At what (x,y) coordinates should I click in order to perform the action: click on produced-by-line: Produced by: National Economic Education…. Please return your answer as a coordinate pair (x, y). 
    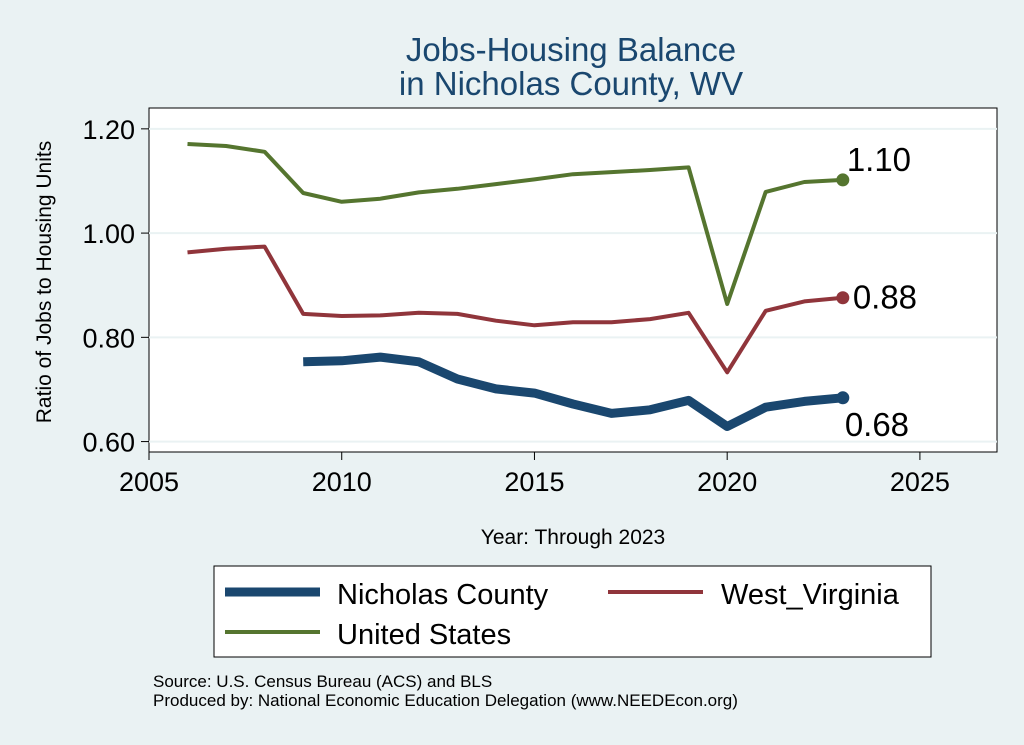
    Looking at the image, I should click on (445, 700).